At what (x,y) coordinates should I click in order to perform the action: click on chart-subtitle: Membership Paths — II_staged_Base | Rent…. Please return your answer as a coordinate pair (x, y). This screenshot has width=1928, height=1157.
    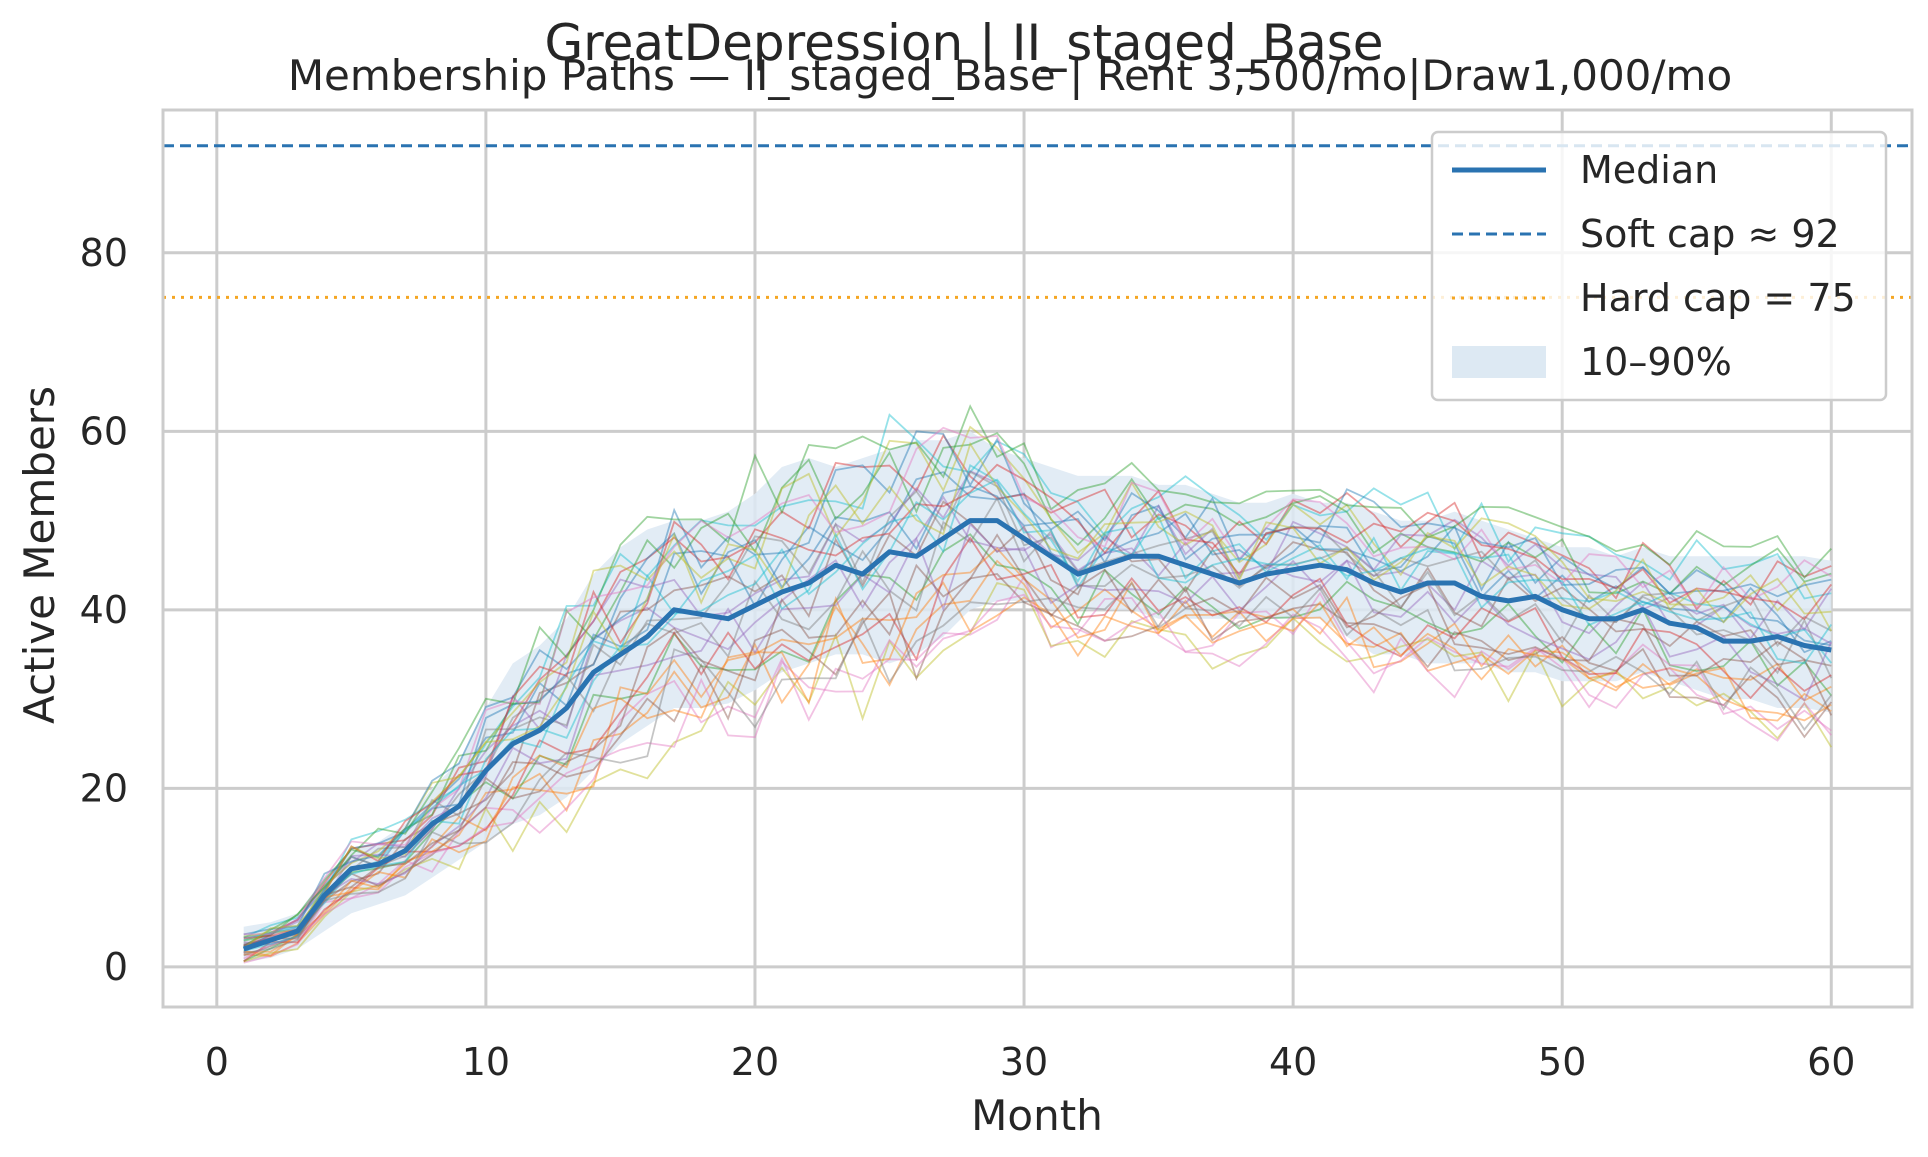
    Looking at the image, I should click on (1010, 75).